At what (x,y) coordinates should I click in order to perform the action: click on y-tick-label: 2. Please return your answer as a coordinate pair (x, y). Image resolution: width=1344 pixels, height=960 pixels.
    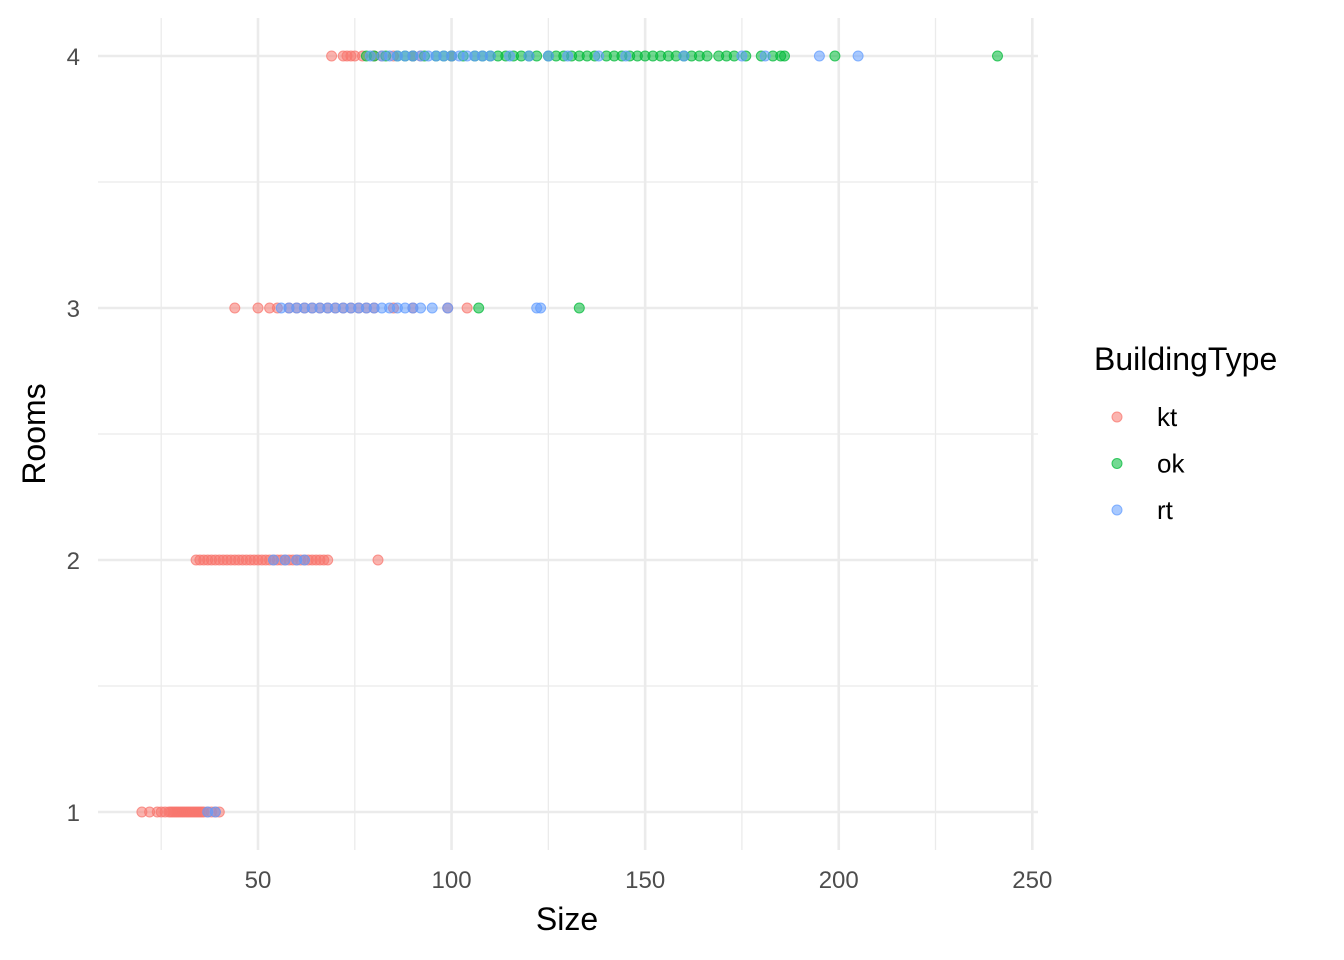
    Looking at the image, I should click on (73, 561).